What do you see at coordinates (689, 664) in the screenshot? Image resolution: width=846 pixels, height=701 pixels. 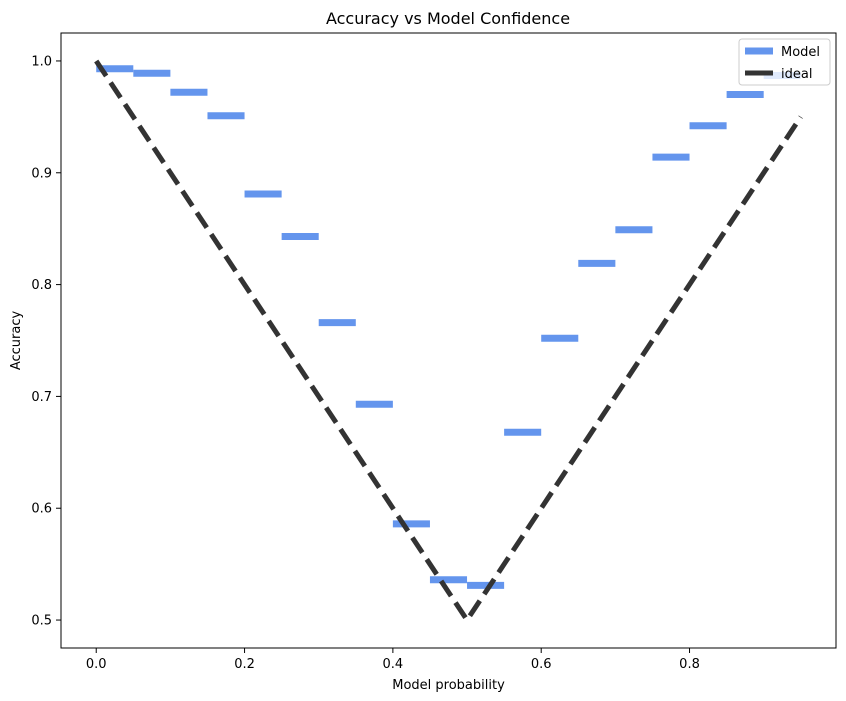 I see `x-tick-label: 0.8` at bounding box center [689, 664].